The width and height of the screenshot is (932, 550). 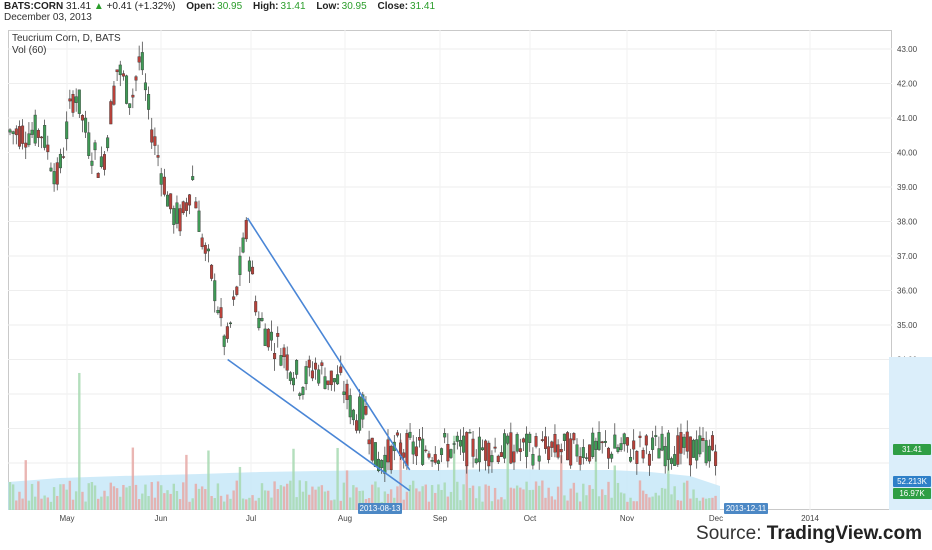 What do you see at coordinates (907, 49) in the screenshot?
I see `y-tick-label: 43.00` at bounding box center [907, 49].